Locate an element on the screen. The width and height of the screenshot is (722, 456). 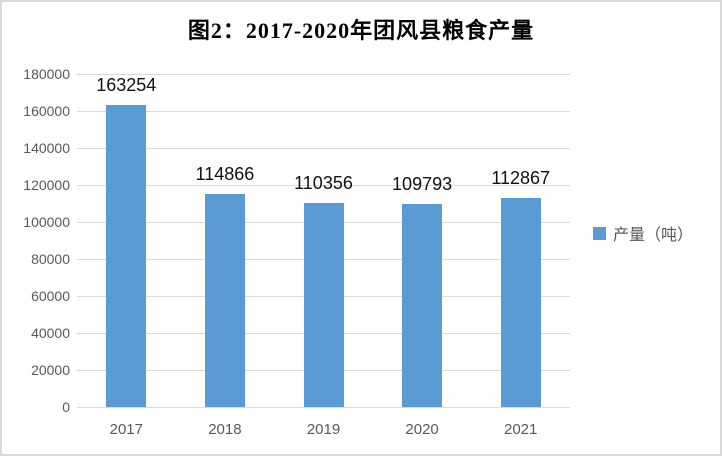
y-axis-tick-label: 80000 is located at coordinates (50, 259).